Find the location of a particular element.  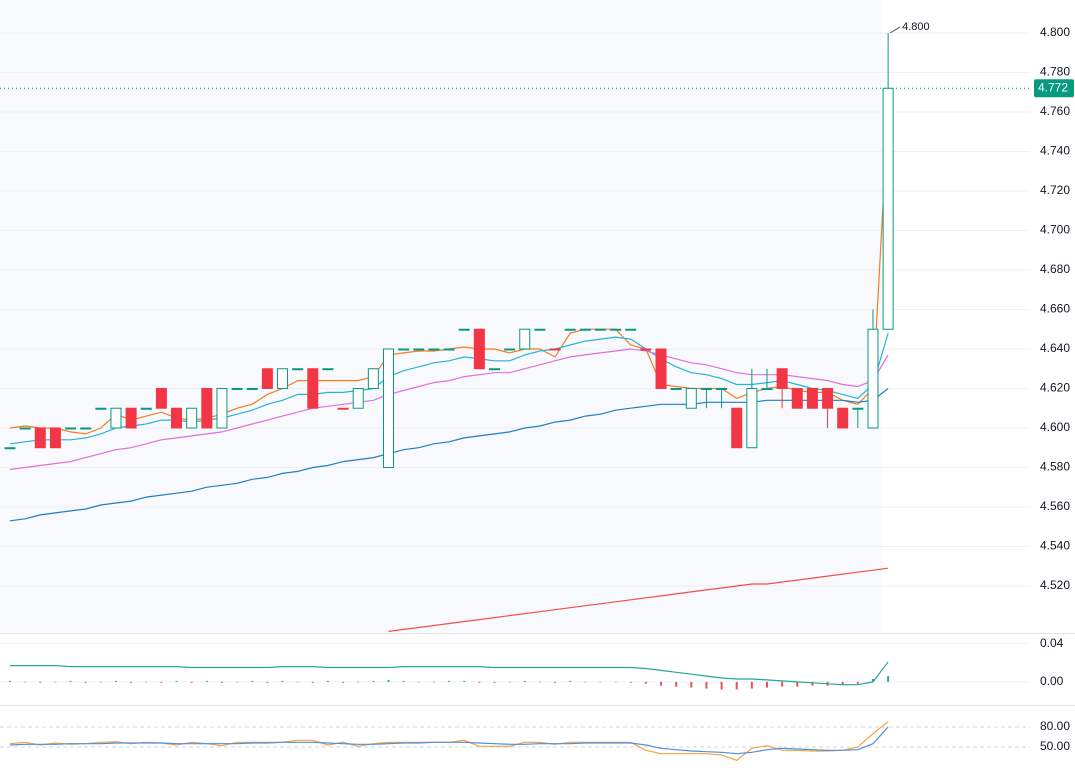

y-tick-label: 80.00 is located at coordinates (1055, 726).